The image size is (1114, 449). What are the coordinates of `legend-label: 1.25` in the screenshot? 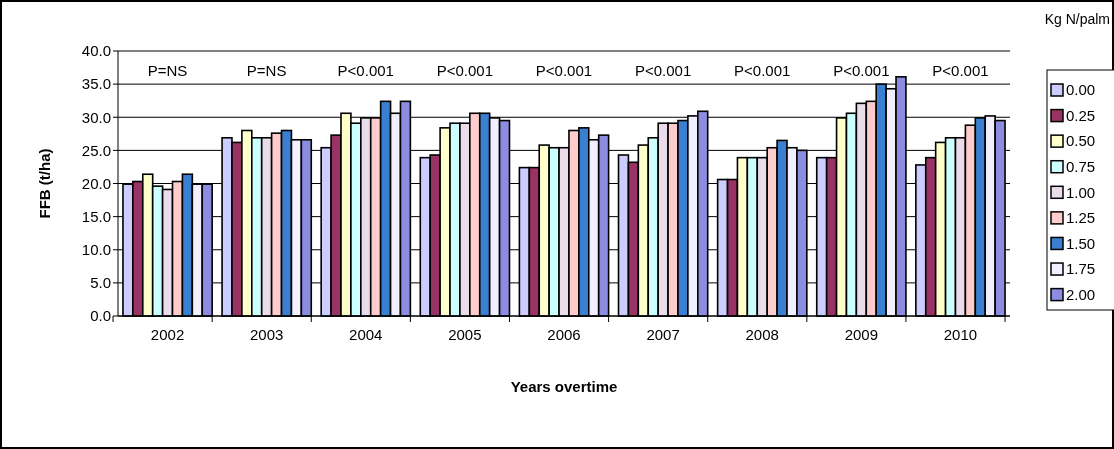 It's located at (1081, 218).